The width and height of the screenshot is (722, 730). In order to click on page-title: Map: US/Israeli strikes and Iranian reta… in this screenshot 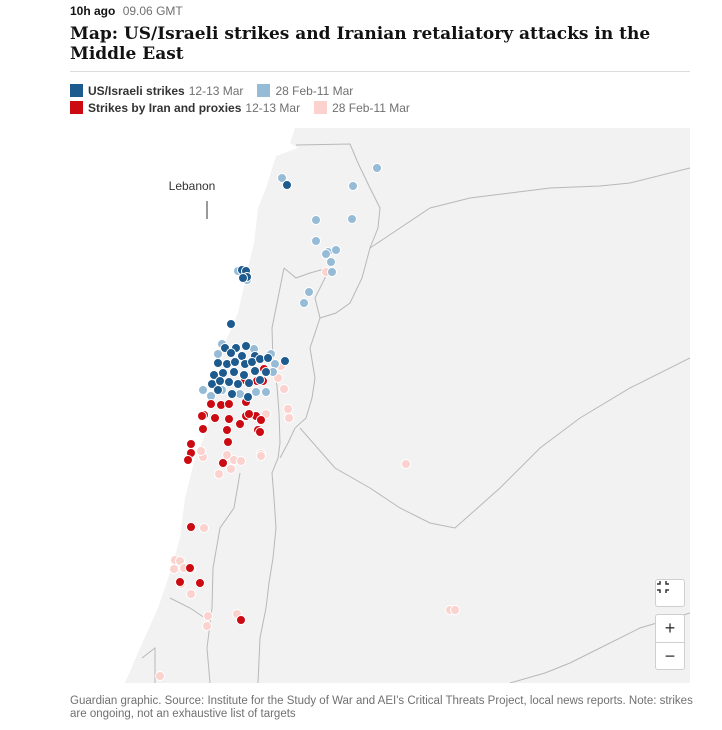, I will do `click(360, 44)`.